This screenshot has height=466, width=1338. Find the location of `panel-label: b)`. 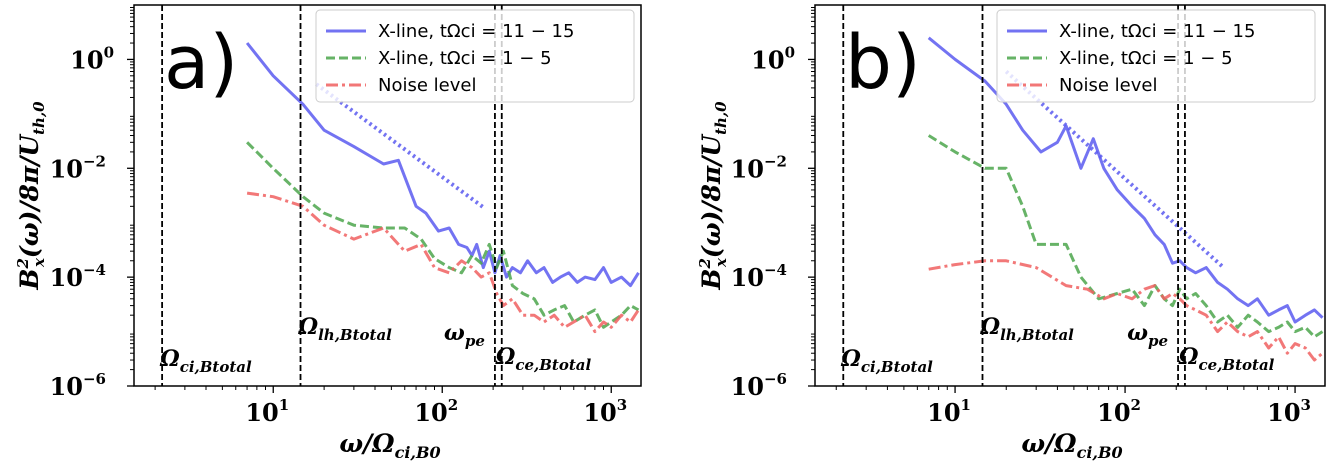

panel-label: b) is located at coordinates (883, 63).